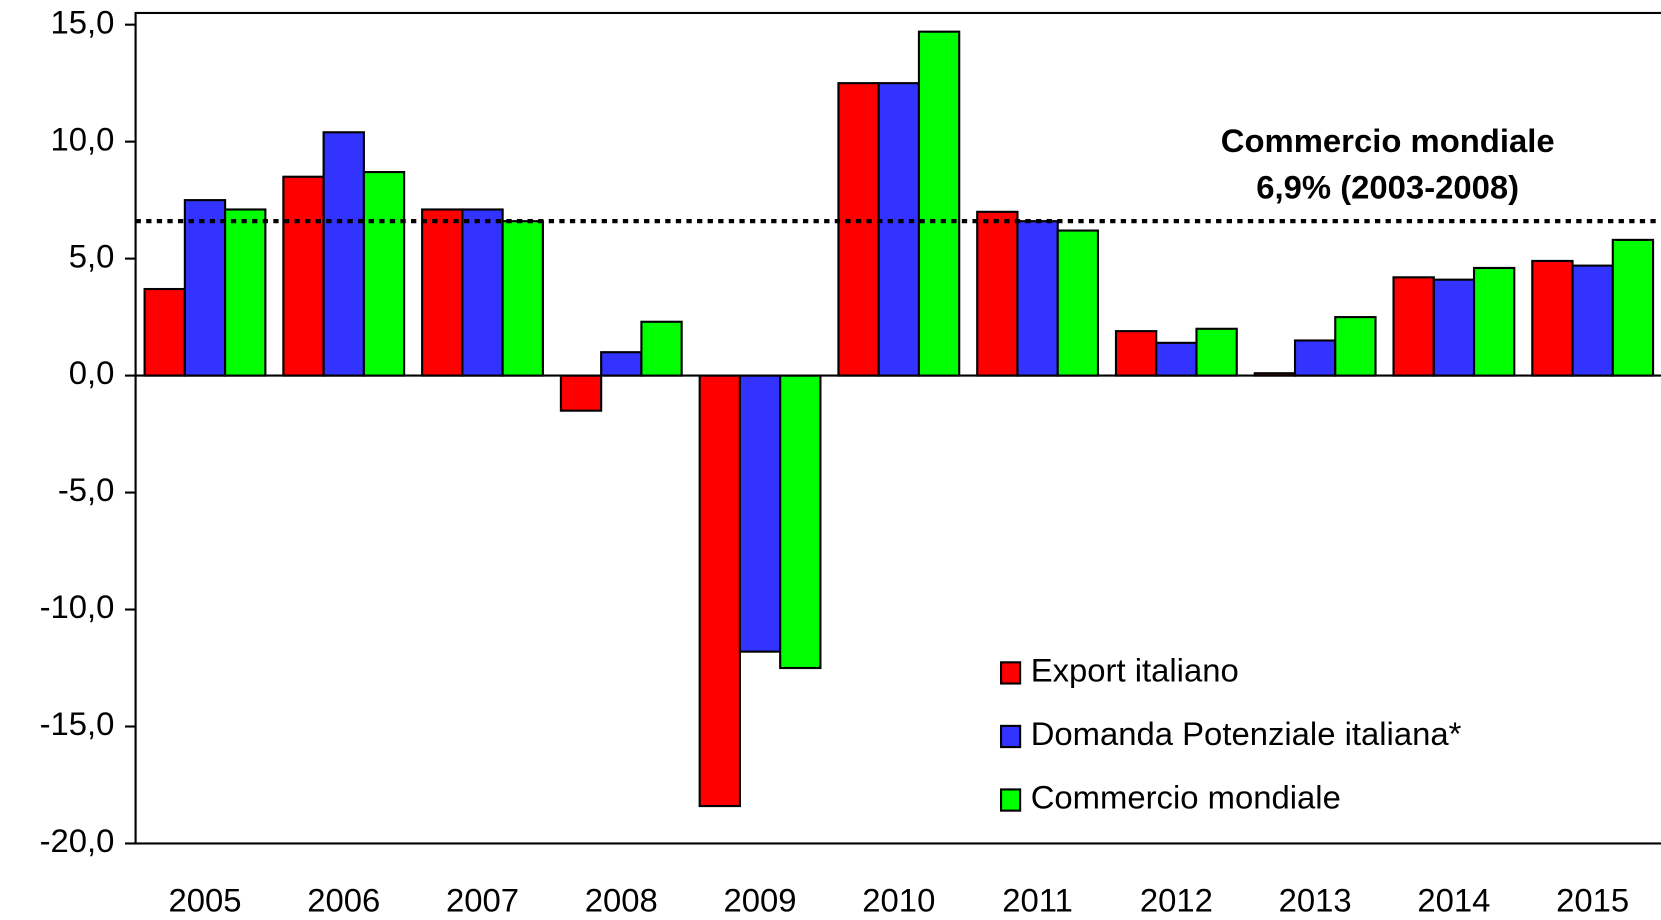 This screenshot has height=920, width=1661. What do you see at coordinates (77, 840) in the screenshot?
I see `y-tick-label: -20,0` at bounding box center [77, 840].